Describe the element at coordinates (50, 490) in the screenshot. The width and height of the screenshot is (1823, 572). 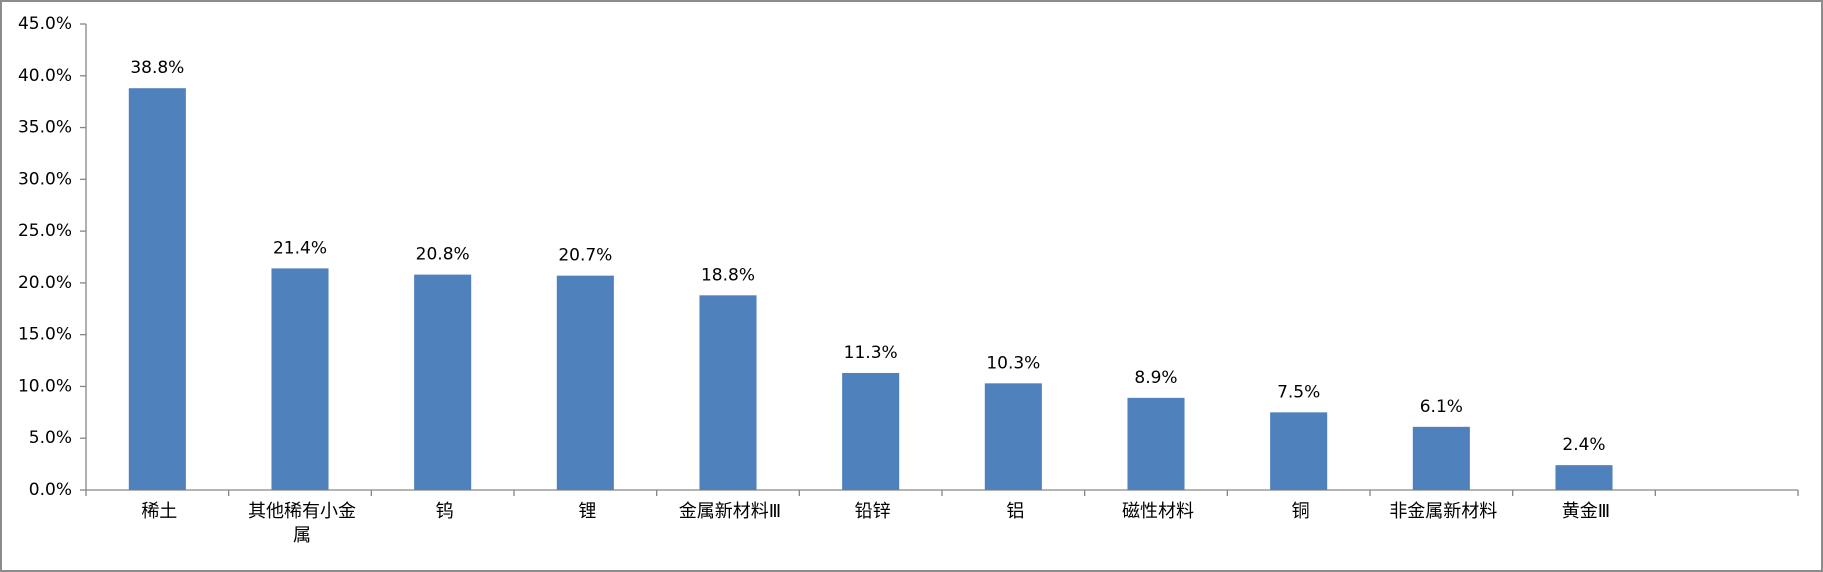
I see `y-tick-label: 0.0%` at that location.